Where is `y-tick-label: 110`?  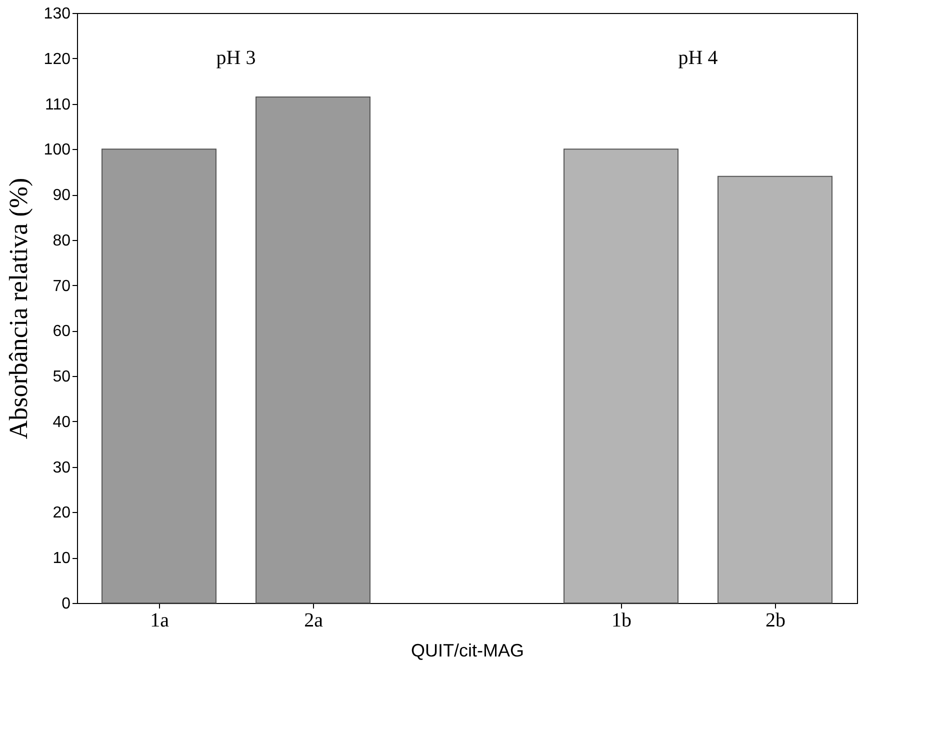 y-tick-label: 110 is located at coordinates (57, 105).